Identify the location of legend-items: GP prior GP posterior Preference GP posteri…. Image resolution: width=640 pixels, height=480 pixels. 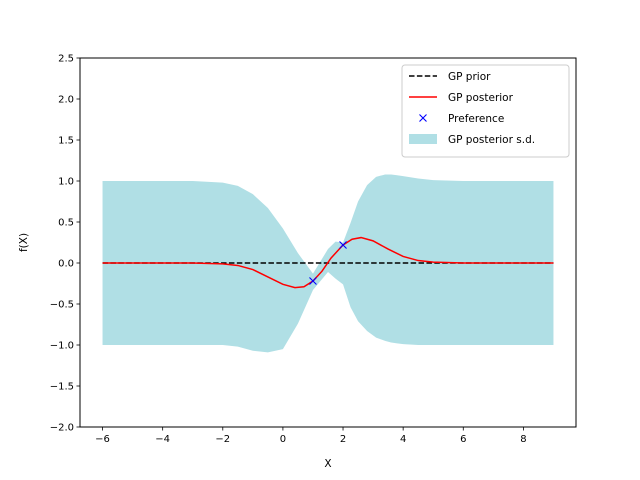
(472, 108).